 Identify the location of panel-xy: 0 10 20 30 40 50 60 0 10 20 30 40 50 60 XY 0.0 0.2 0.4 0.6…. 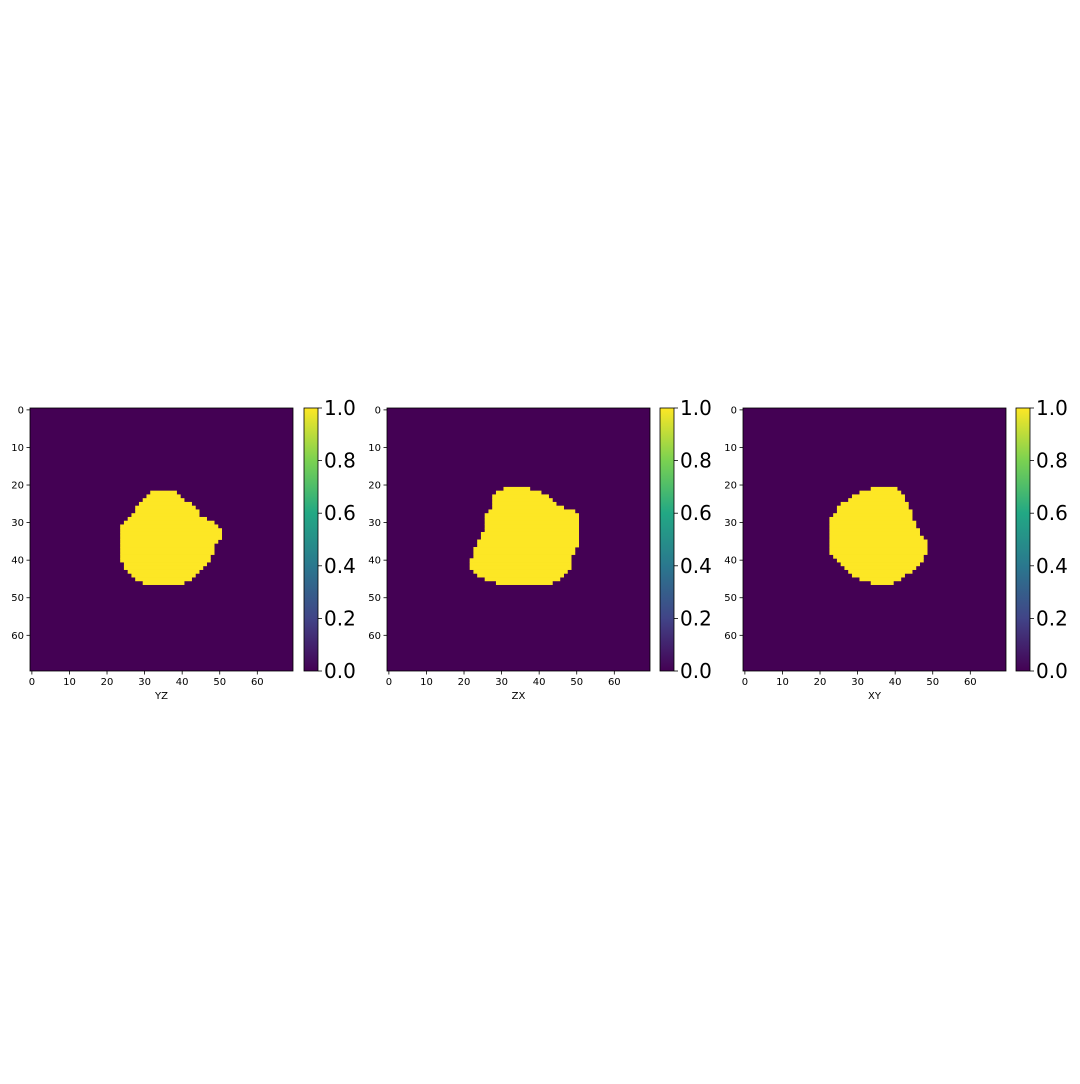
(896, 549).